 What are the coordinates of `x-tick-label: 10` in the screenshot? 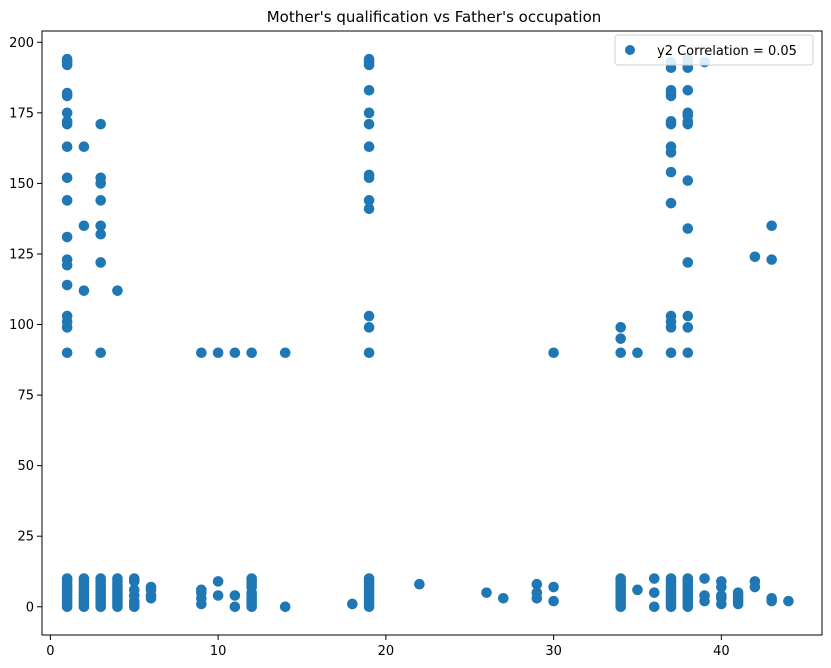 It's located at (218, 651).